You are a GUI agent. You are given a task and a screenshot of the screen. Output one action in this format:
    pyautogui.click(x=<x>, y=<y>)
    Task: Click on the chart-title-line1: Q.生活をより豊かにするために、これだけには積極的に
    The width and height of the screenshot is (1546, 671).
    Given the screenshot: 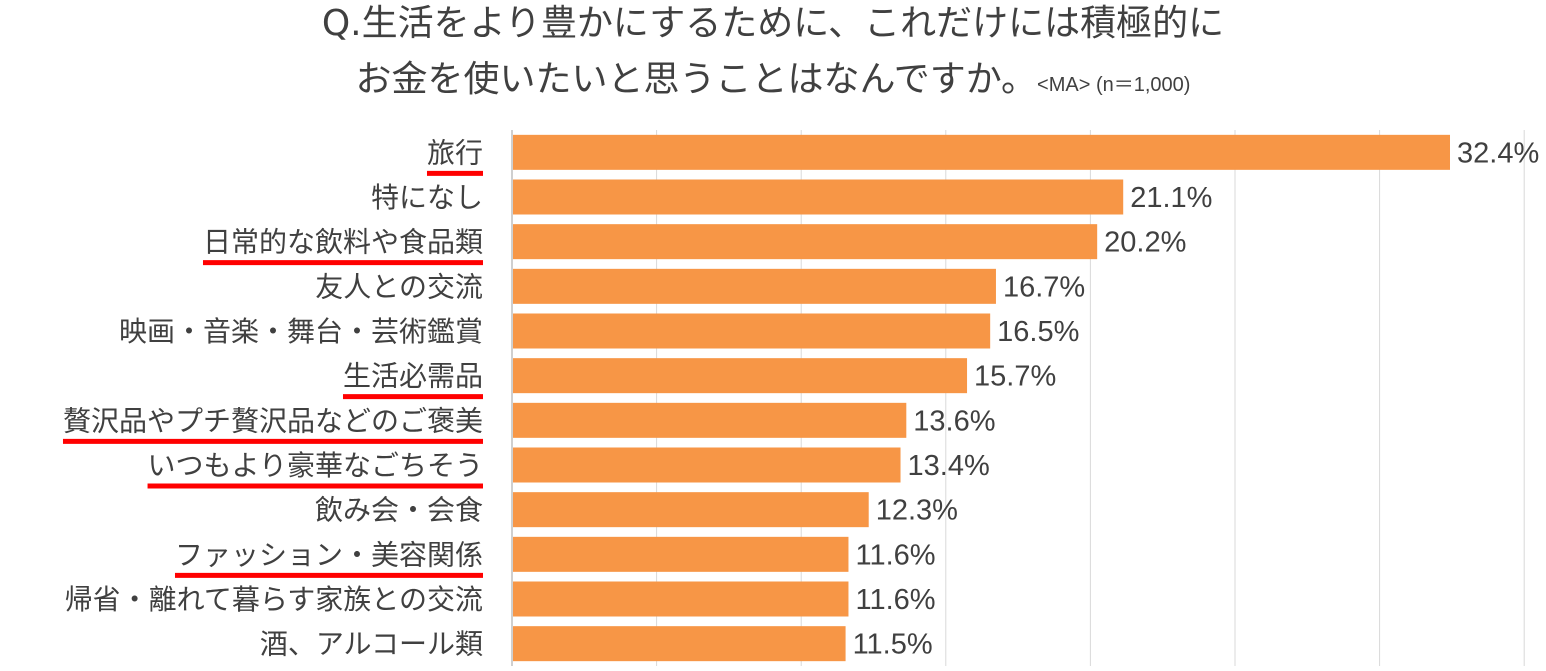 What is the action you would take?
    pyautogui.click(x=773, y=23)
    